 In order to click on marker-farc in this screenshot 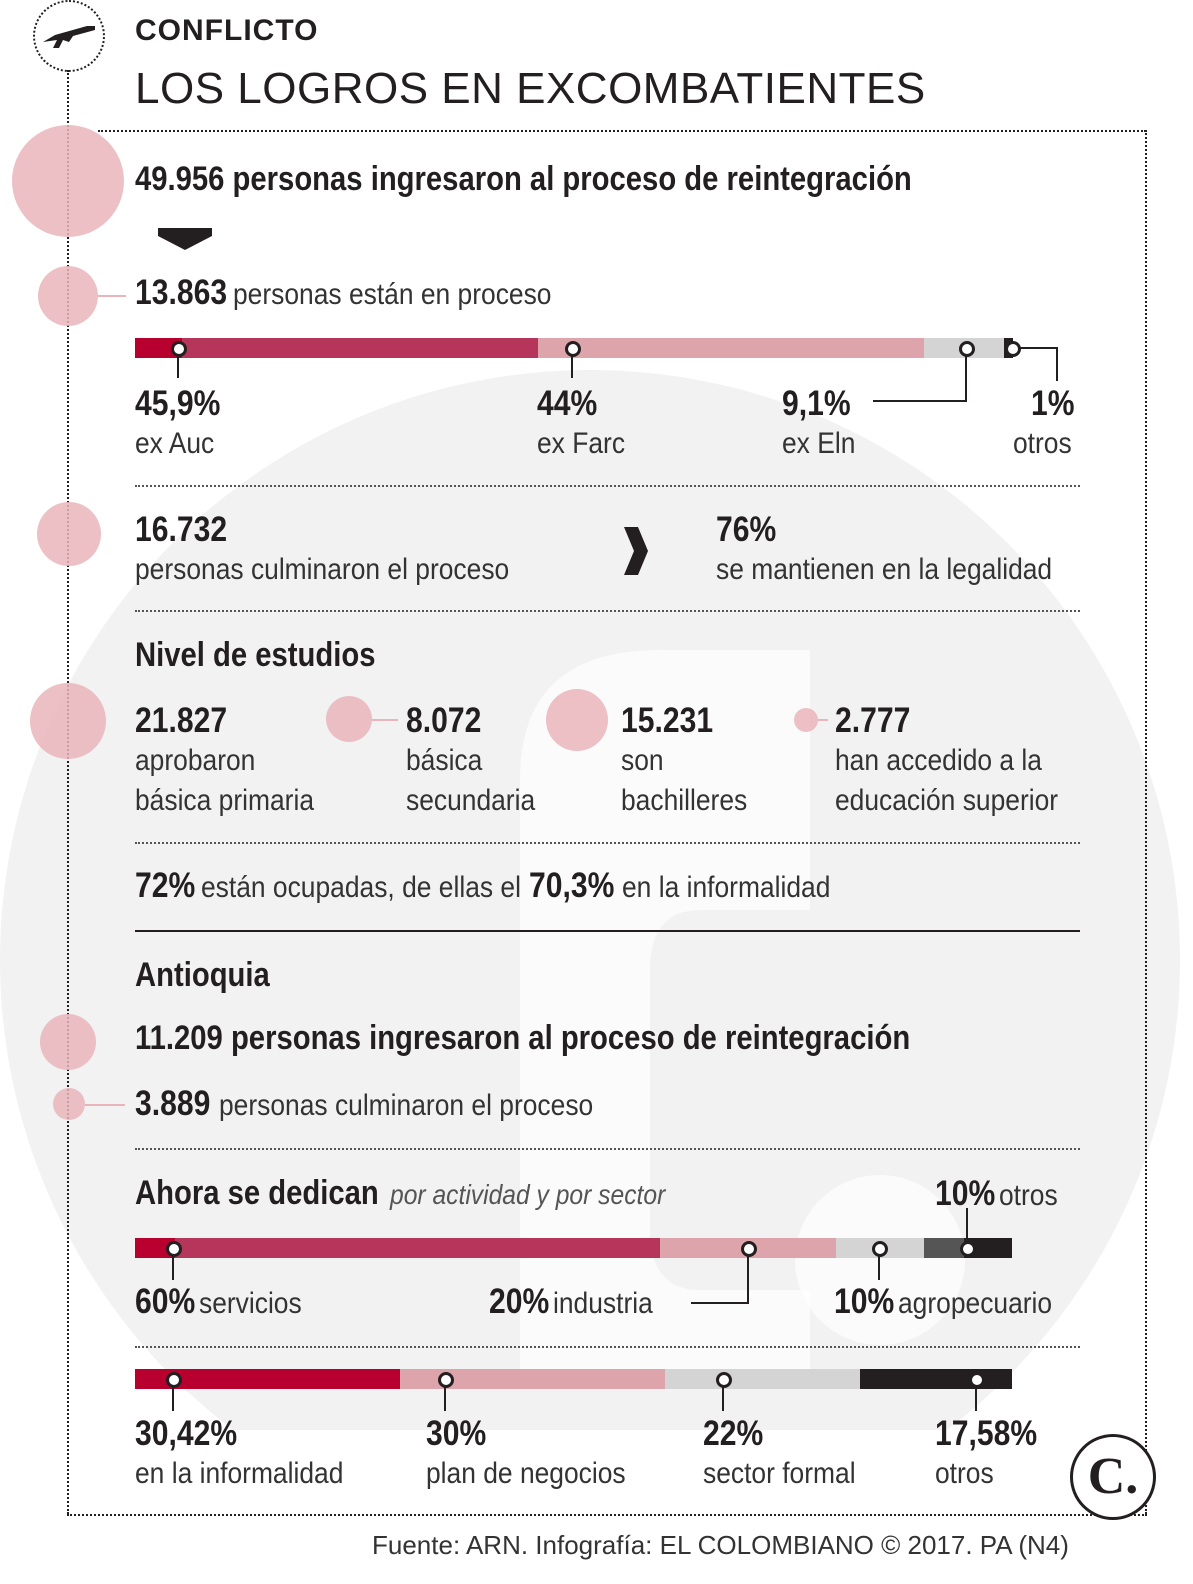, I will do `click(573, 349)`.